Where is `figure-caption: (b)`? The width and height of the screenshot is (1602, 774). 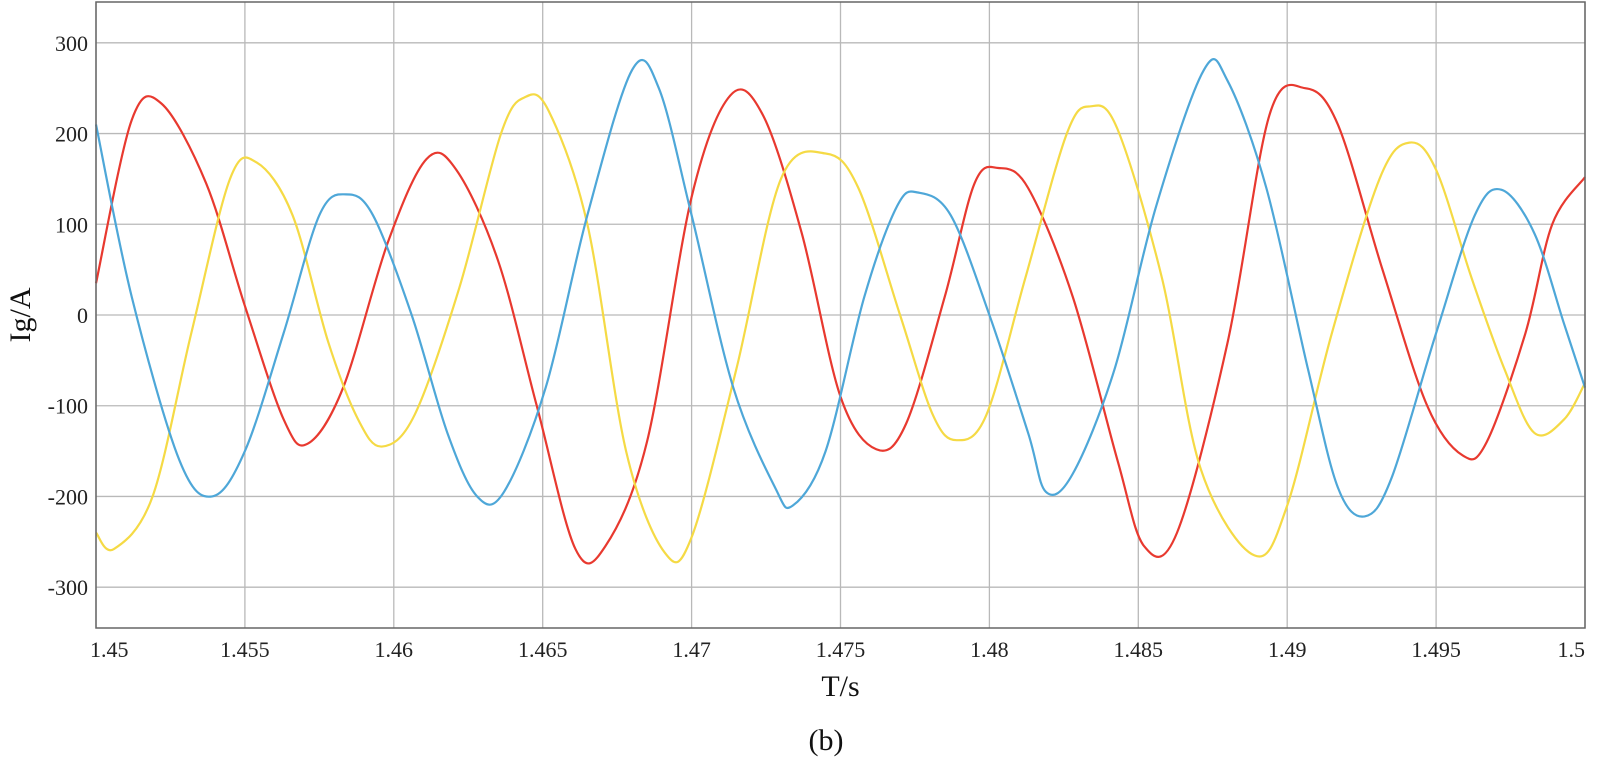 figure-caption: (b) is located at coordinates (826, 740).